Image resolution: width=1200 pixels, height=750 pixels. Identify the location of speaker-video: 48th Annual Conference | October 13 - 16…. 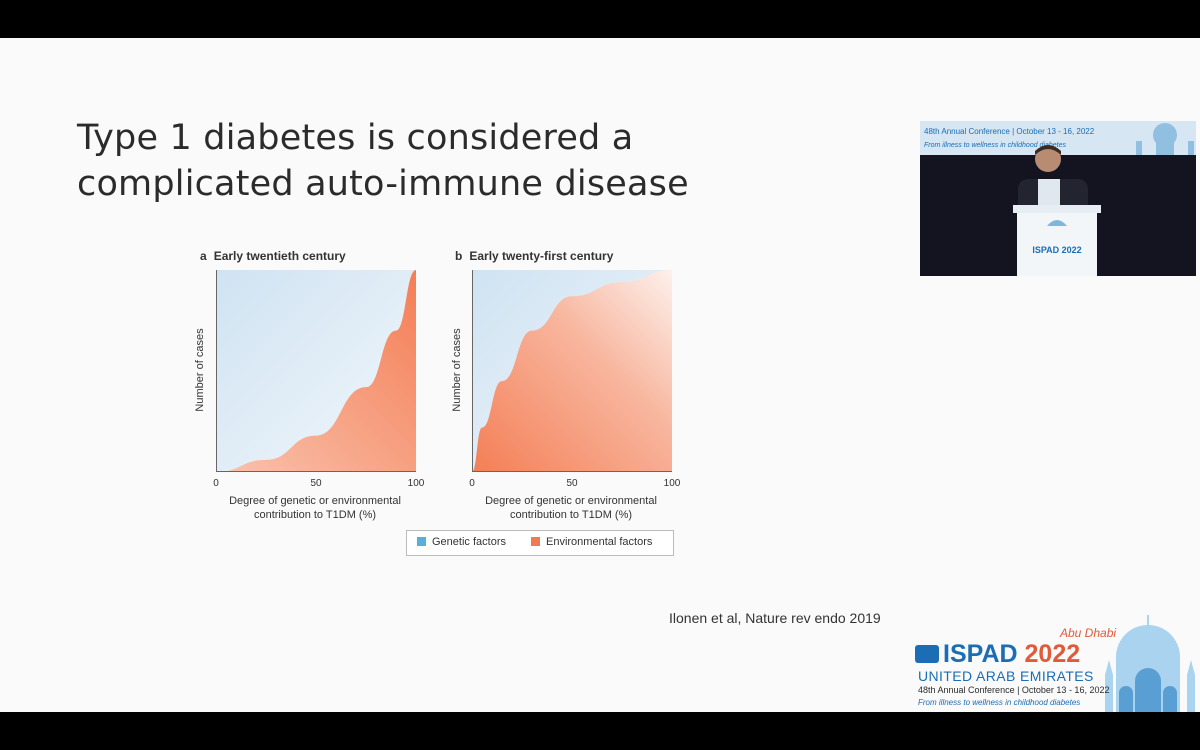
(1058, 198).